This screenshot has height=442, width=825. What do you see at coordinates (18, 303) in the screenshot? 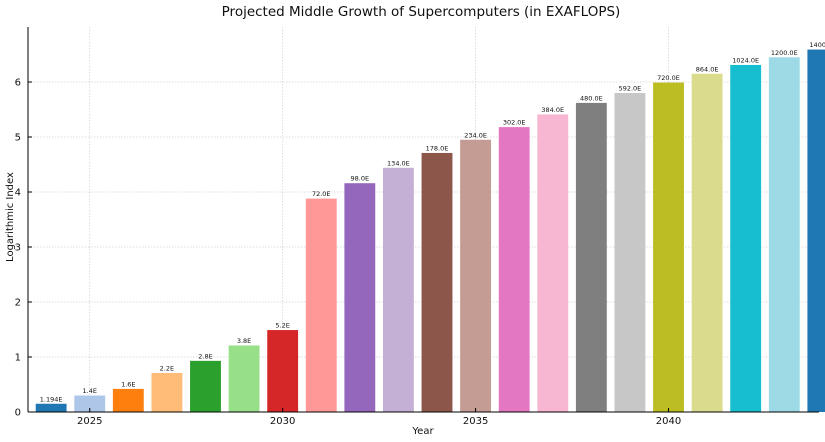
I see `y-tick-label: 2` at bounding box center [18, 303].